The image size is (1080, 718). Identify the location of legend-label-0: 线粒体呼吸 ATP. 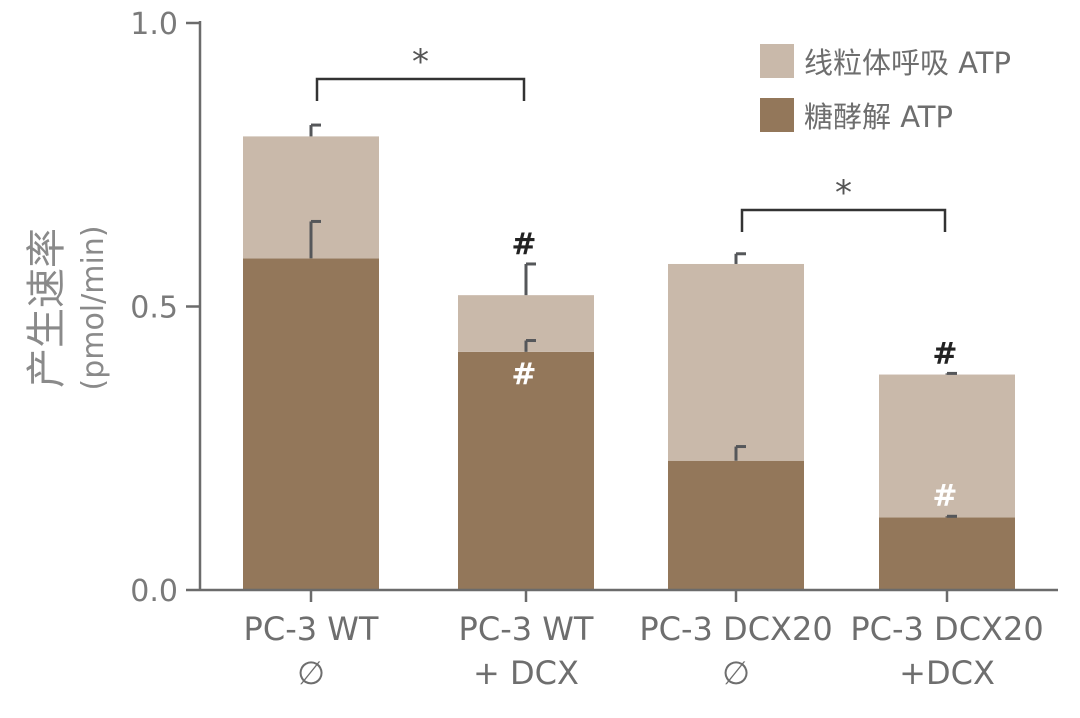
(907, 63).